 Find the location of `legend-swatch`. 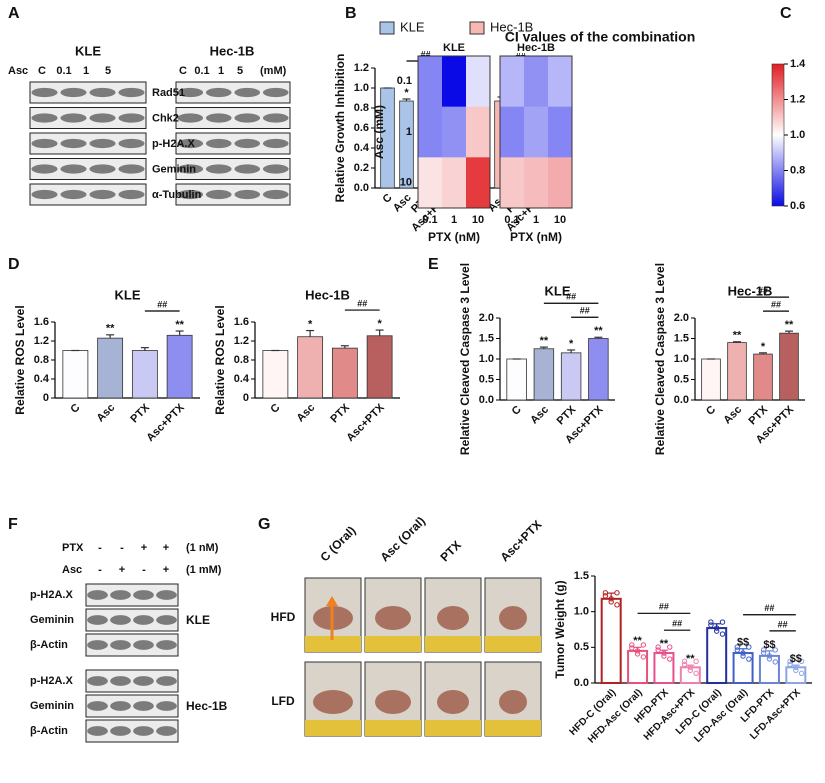

legend-swatch is located at coordinates (387, 28).